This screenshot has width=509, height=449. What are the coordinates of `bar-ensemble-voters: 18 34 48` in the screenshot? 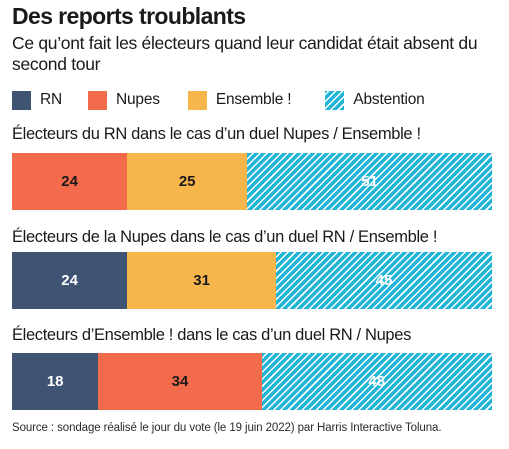 It's located at (252, 381).